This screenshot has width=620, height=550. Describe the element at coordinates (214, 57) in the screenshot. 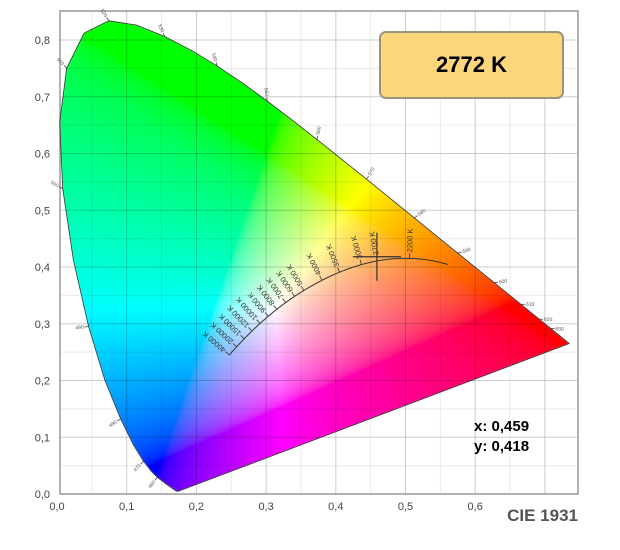

I see `wavelength-label: 540` at that location.